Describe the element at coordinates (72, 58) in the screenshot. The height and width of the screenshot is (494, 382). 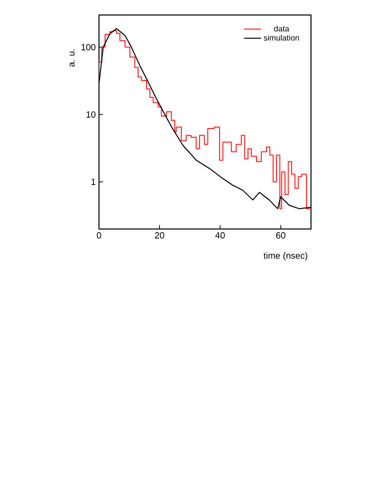
I see `y-axis-title: a. u.` at that location.